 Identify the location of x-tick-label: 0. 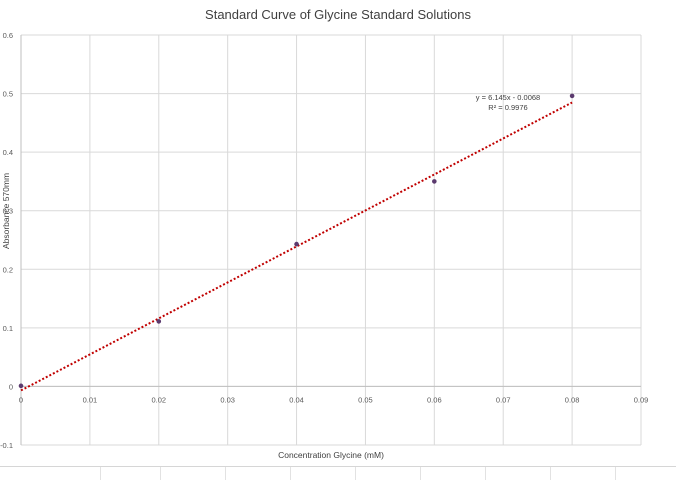
(21, 399).